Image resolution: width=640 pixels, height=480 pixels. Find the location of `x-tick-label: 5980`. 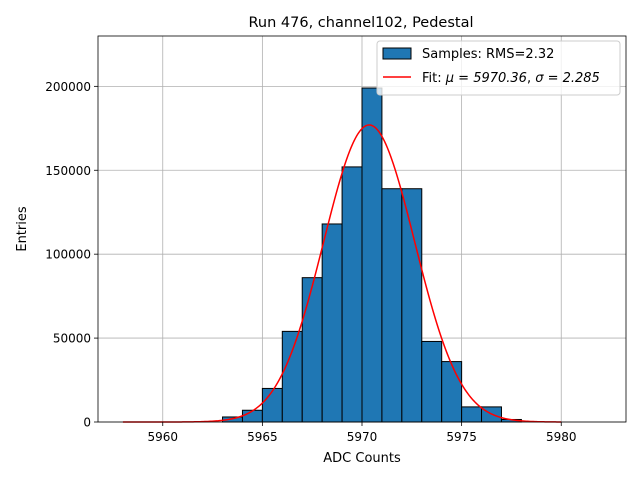

x-tick-label: 5980 is located at coordinates (561, 437).